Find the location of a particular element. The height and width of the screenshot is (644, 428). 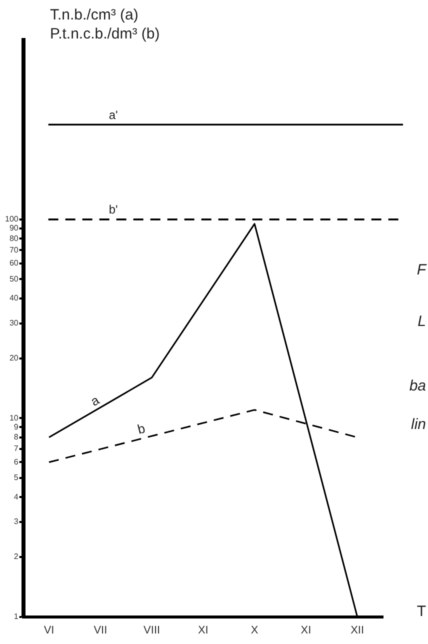

y-tick-label: 6 is located at coordinates (16, 461).